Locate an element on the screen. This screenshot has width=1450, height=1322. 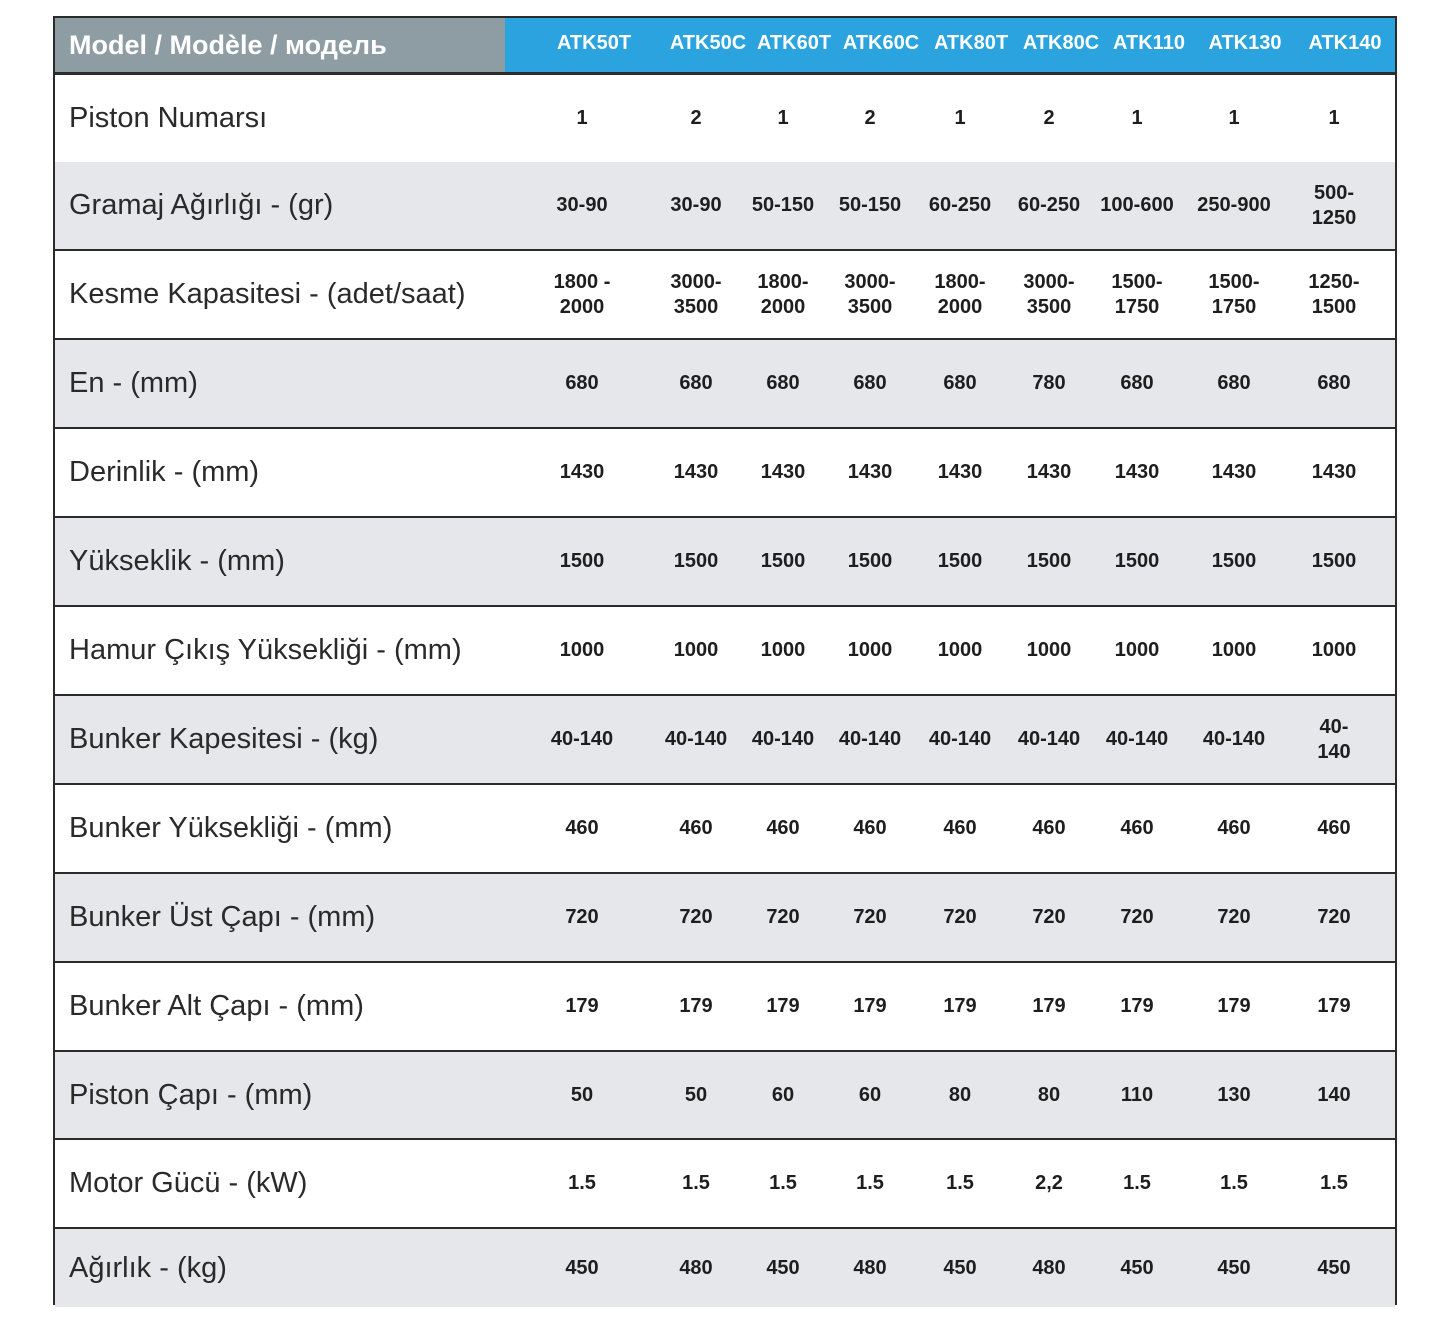
table-cell: 780 is located at coordinates (1049, 383).